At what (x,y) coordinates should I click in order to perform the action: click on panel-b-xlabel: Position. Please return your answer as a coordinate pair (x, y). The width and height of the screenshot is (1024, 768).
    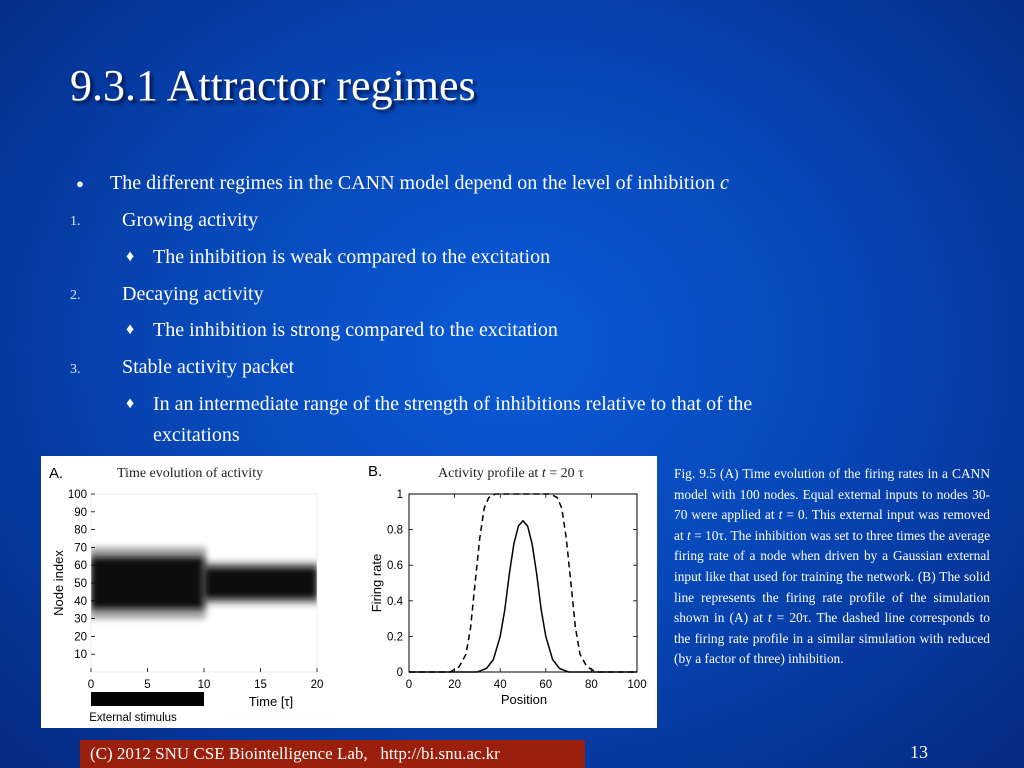
    Looking at the image, I should click on (524, 699).